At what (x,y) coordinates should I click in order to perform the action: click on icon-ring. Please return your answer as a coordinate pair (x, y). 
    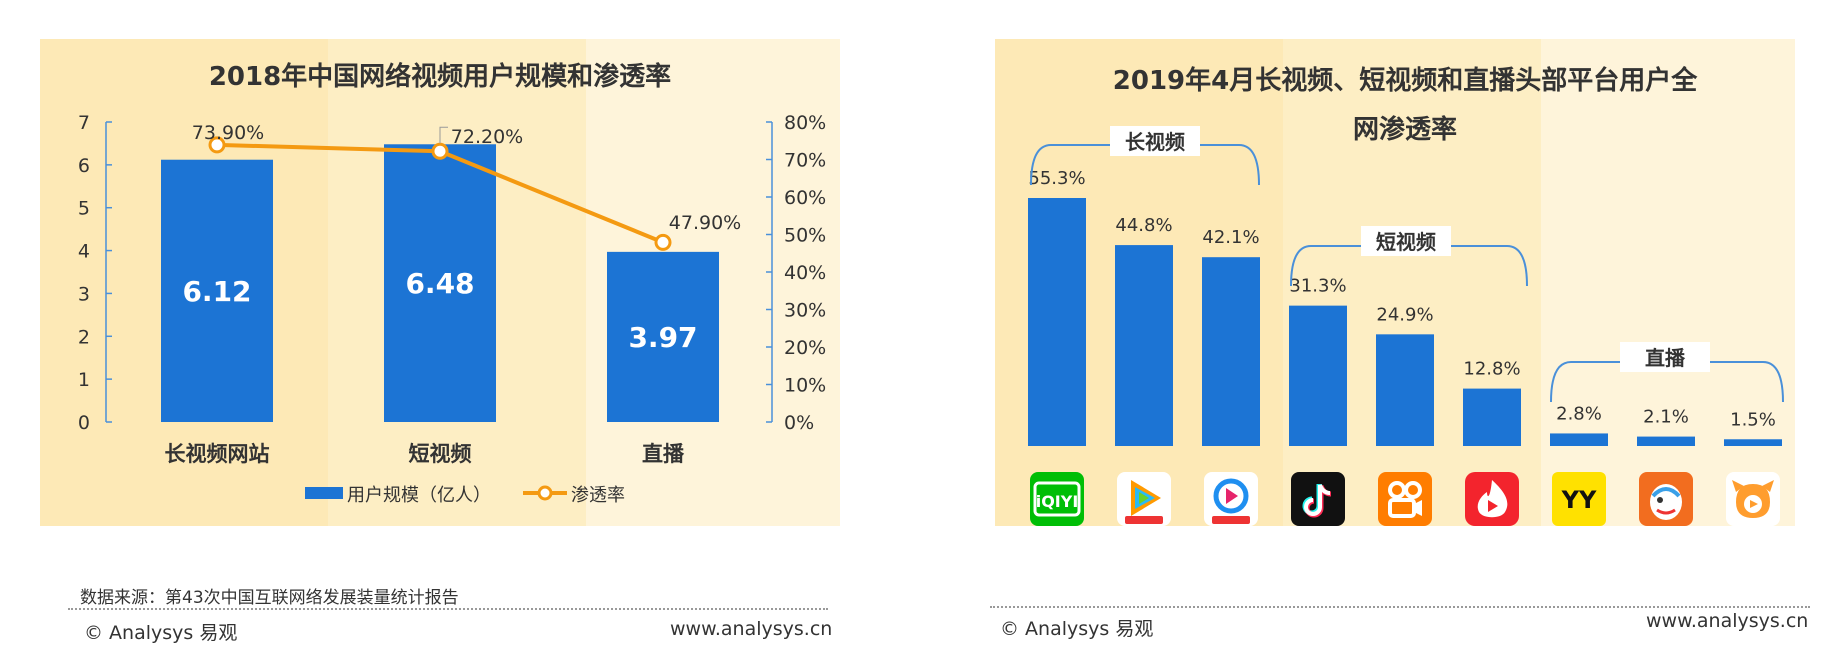
    Looking at the image, I should click on (1231, 496).